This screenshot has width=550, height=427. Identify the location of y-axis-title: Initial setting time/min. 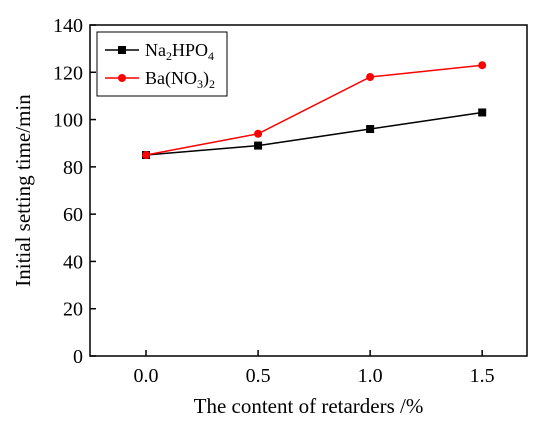
(23, 190).